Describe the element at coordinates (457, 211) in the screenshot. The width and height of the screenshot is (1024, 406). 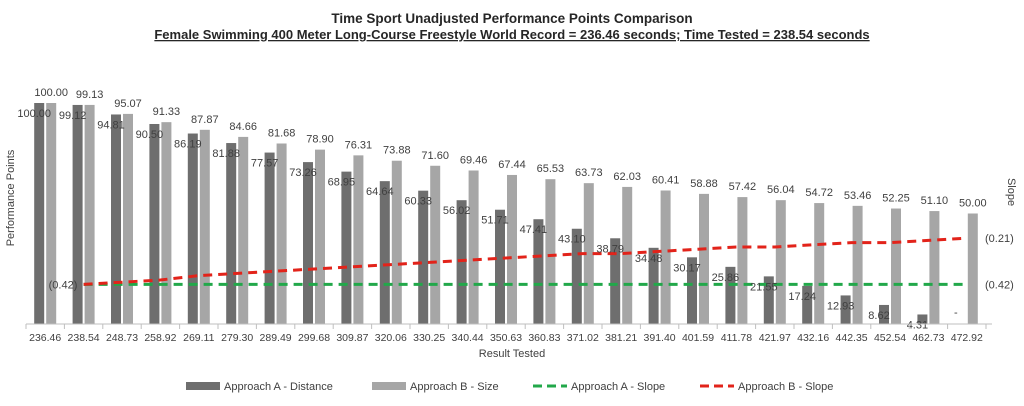
I see `data-label-approach-a: 56.02` at that location.